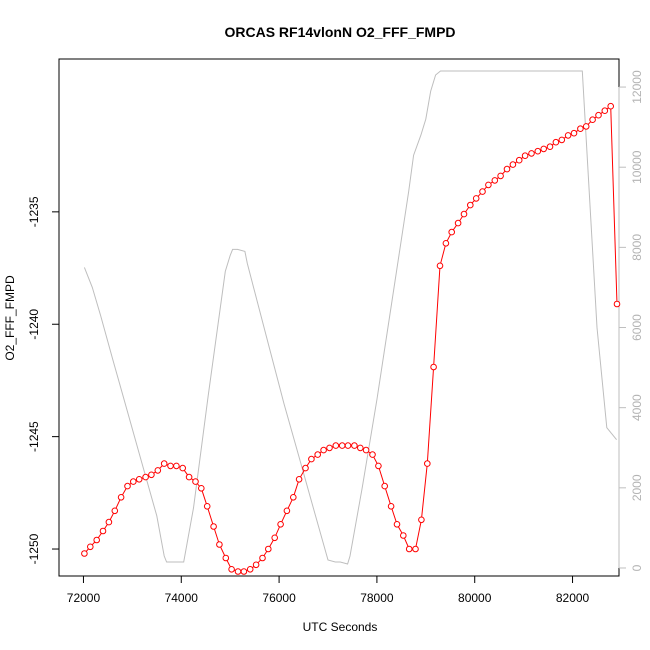 The height and width of the screenshot is (650, 650). I want to click on x-tick-label: 74000, so click(182, 598).